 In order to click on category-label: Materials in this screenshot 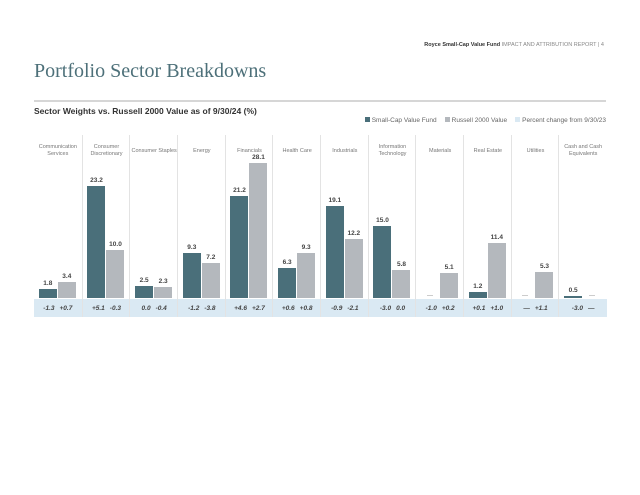, I will do `click(440, 150)`.